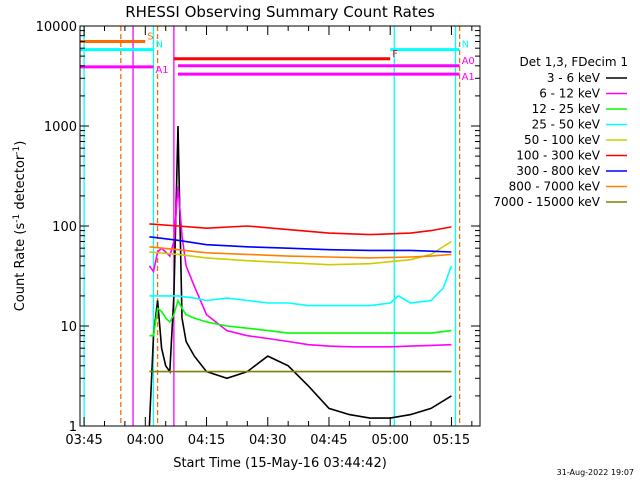  I want to click on x-axis-label: Start Time (15-May-16 03:44:42), so click(280, 463).